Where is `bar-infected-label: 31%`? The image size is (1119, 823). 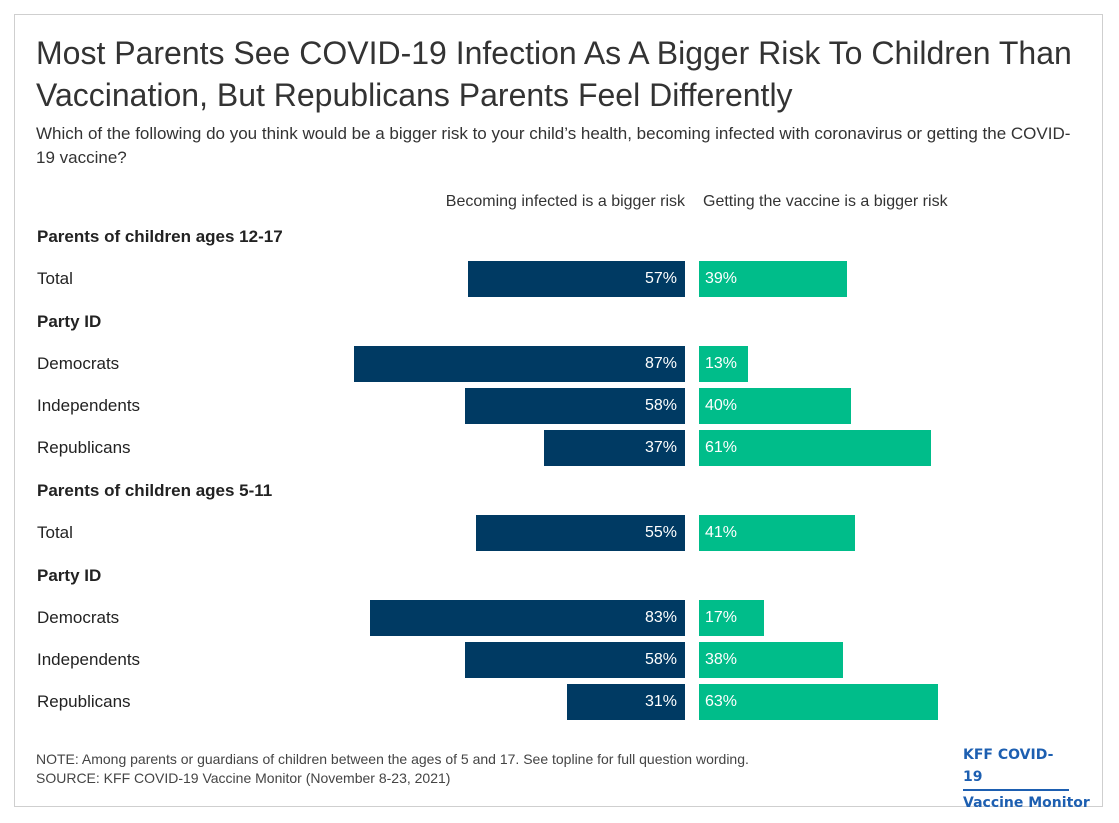
bar-infected-label: 31% is located at coordinates (660, 701).